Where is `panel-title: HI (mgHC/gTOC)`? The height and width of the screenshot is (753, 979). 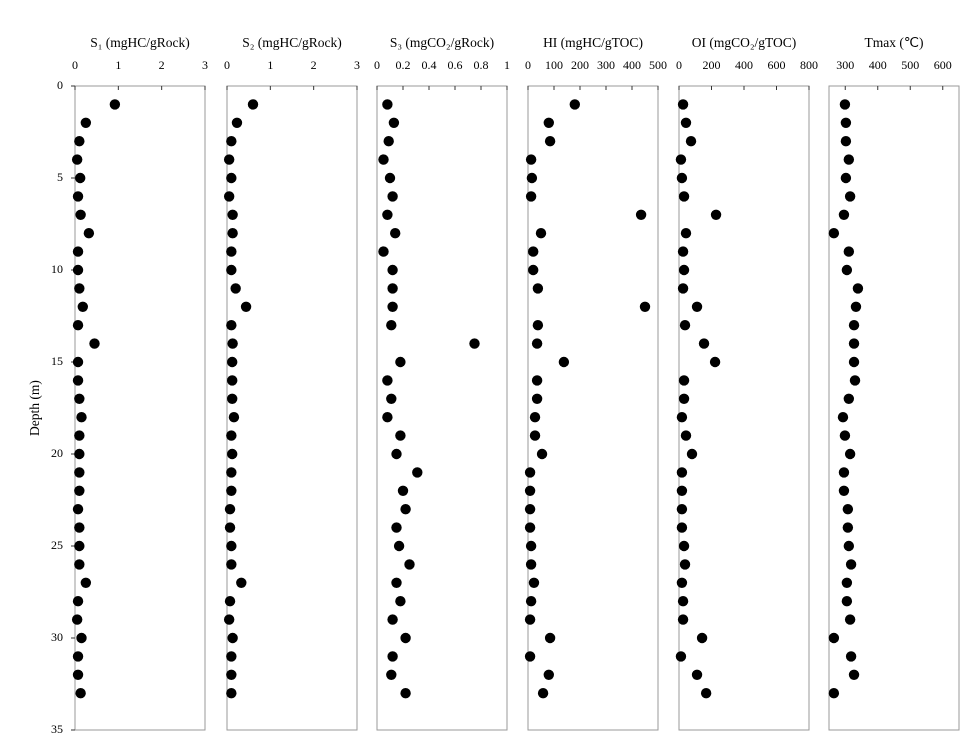 panel-title: HI (mgHC/gTOC) is located at coordinates (593, 42).